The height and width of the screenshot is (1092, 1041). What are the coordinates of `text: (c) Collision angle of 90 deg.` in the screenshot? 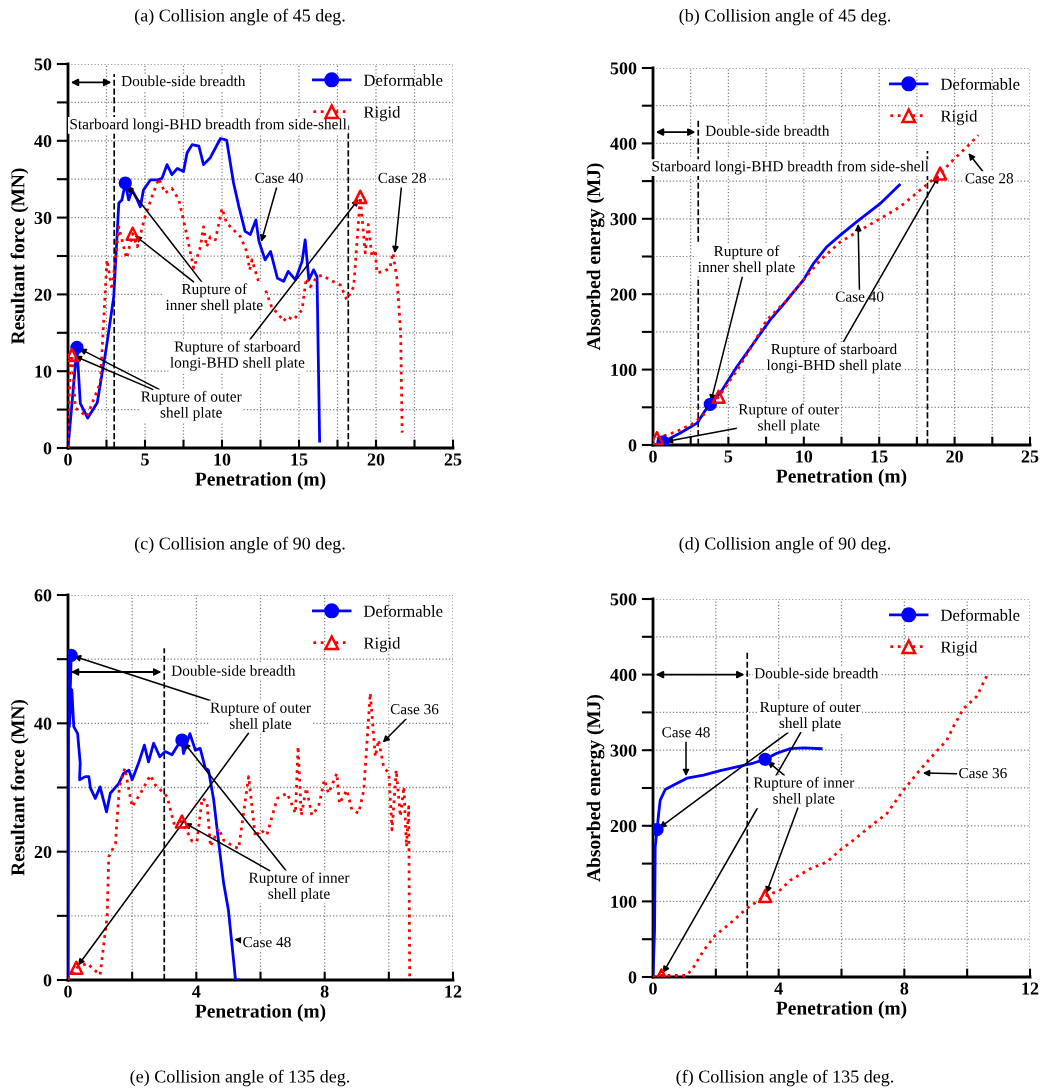 It's located at (239, 545).